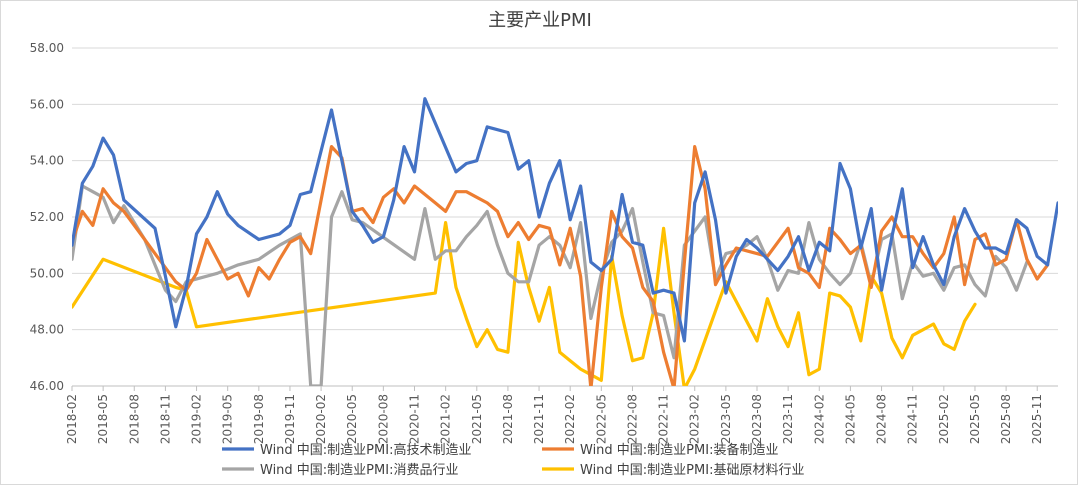  Describe the element at coordinates (72, 419) in the screenshot. I see `x-tick-label: 2018-02` at that location.